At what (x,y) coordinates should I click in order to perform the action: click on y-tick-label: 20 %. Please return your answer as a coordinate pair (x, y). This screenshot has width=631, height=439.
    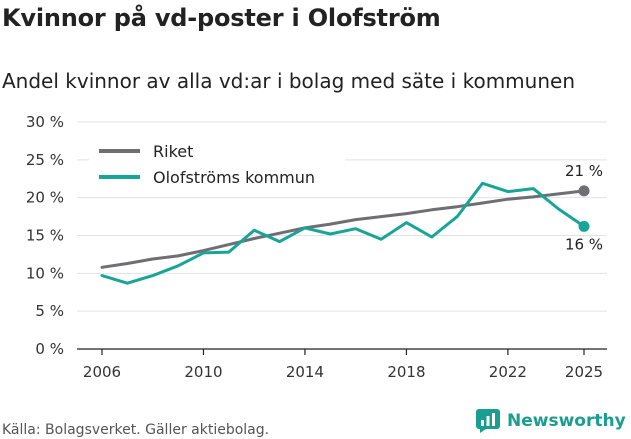
    Looking at the image, I should click on (45, 198).